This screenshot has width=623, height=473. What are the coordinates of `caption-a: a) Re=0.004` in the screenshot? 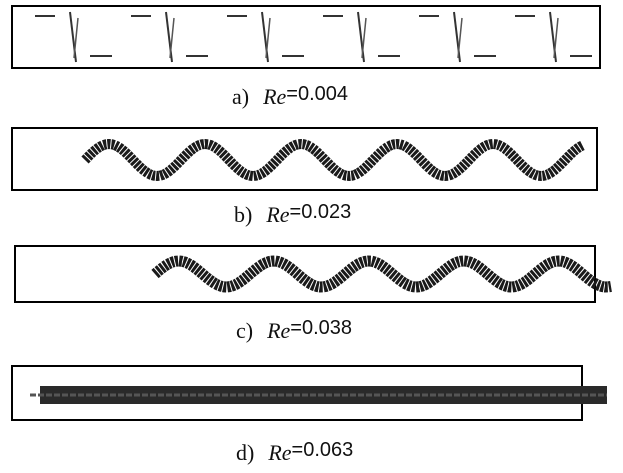 It's located at (290, 96).